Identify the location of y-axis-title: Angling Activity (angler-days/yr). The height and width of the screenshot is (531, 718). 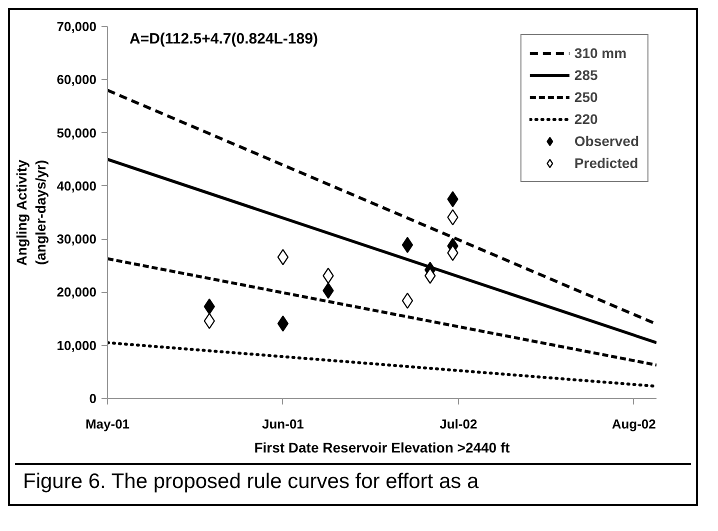
(31, 213).